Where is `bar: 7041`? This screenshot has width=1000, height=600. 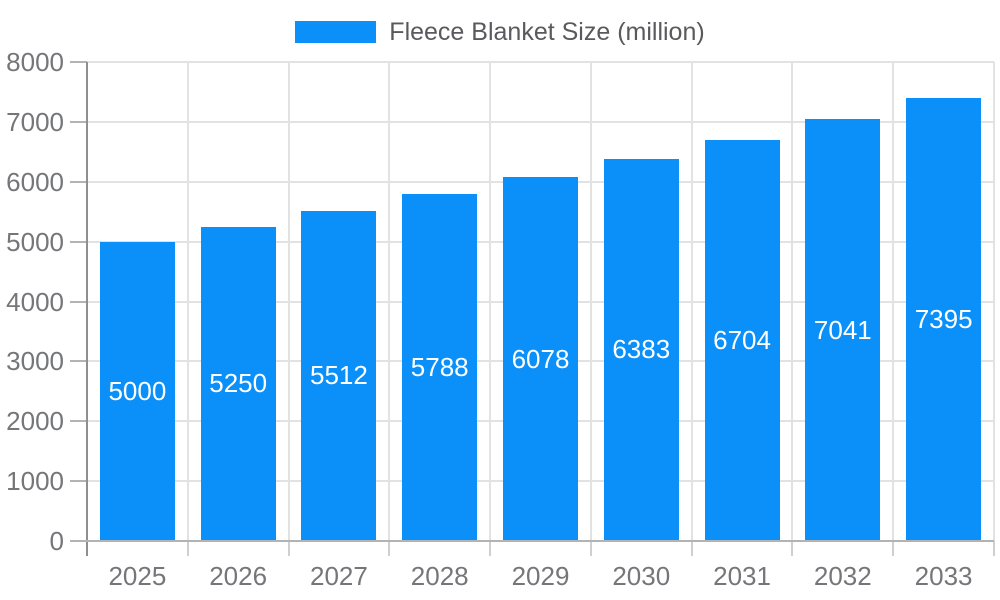
bar: 7041 is located at coordinates (843, 330).